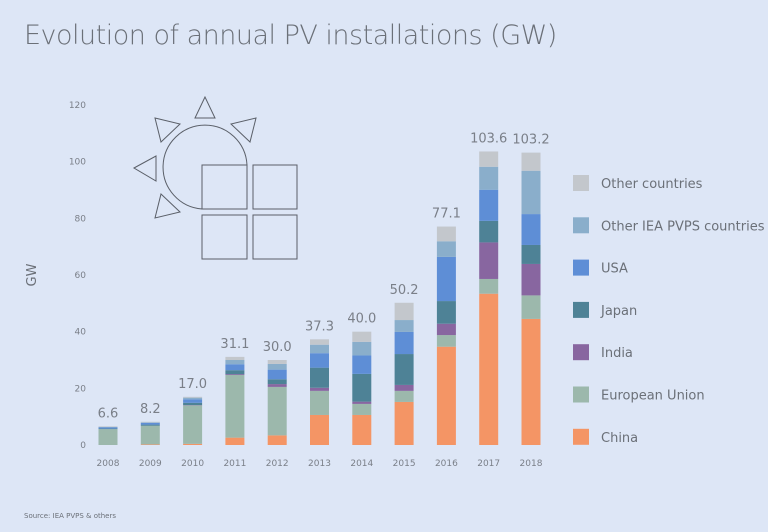  Describe the element at coordinates (108, 413) in the screenshot. I see `bar-total-label: 6.6` at that location.